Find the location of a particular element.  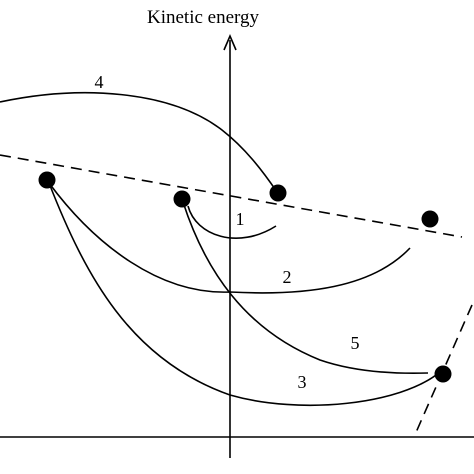

curve-5-label: 5 is located at coordinates (355, 343).